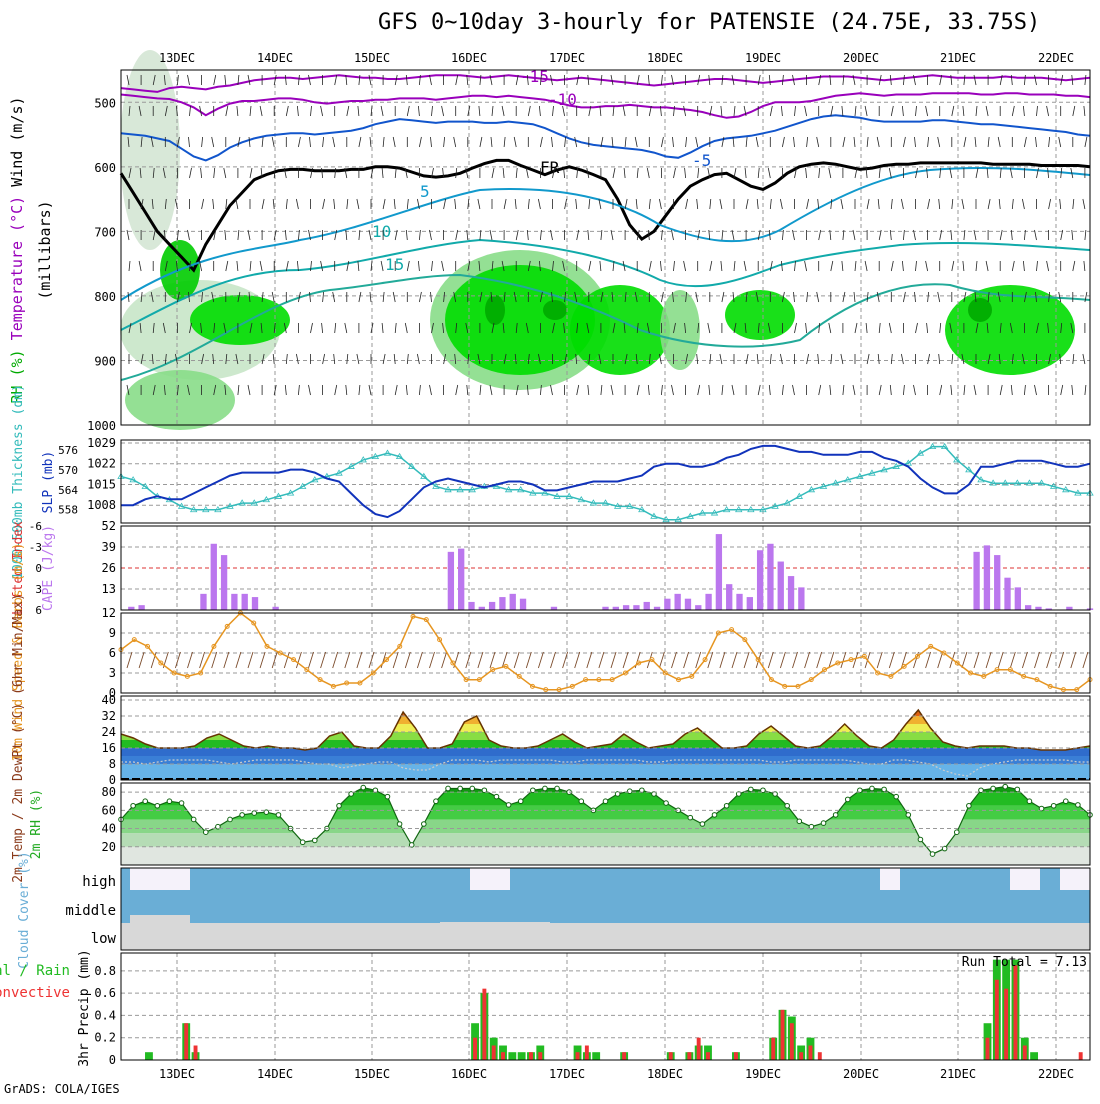 This screenshot has height=1104, width=1100. What do you see at coordinates (18, 568) in the screenshot?
I see `lifted-ylabel: Lifted Index` at bounding box center [18, 568].